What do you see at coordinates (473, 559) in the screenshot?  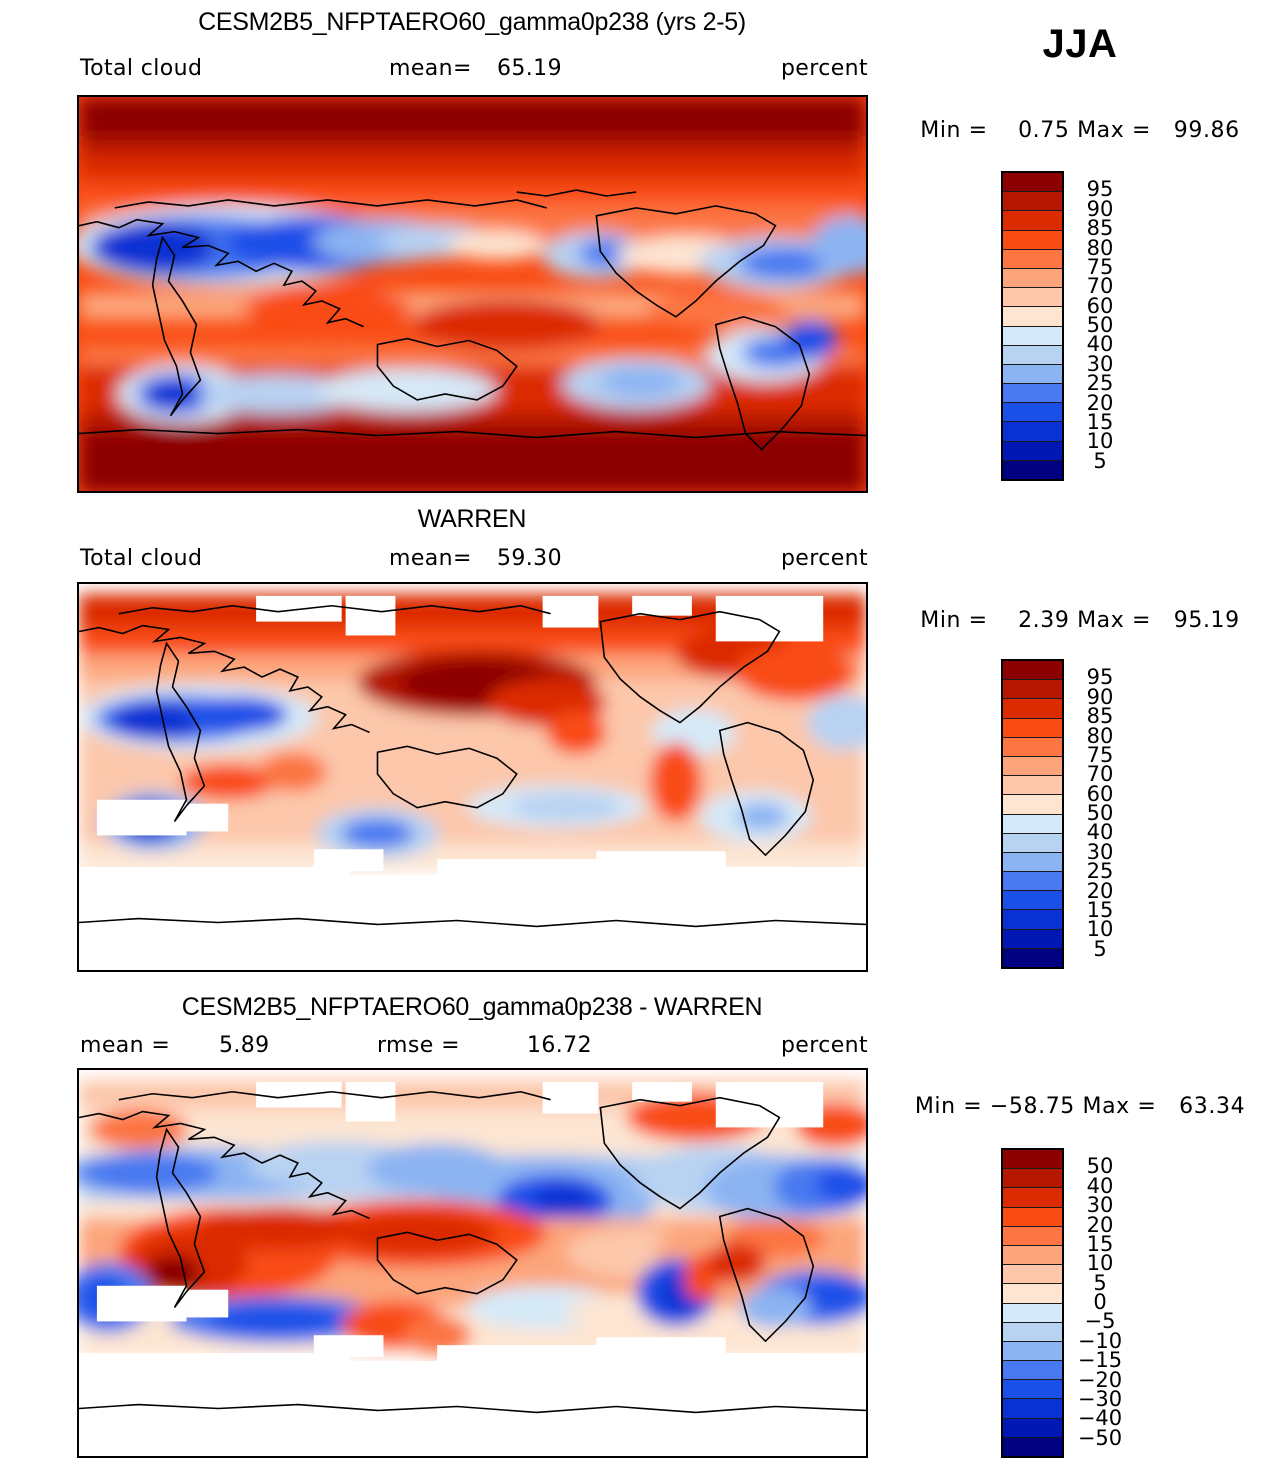 I see `panel-obs-stats: Total cloud mean= 59.30 percent` at bounding box center [473, 559].